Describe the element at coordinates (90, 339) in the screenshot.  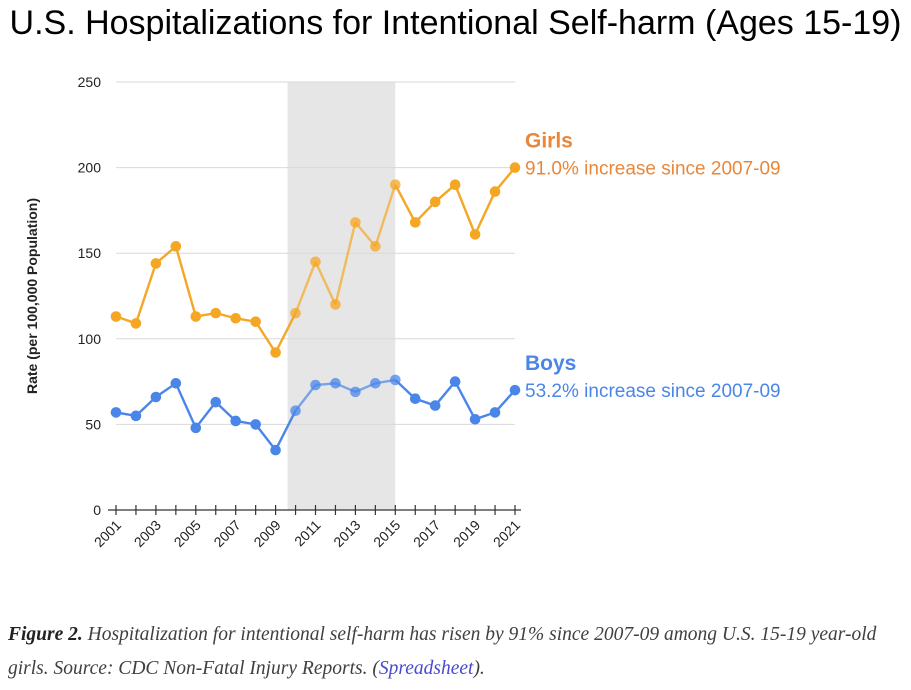
I see `y-tick-label-100: 100` at that location.